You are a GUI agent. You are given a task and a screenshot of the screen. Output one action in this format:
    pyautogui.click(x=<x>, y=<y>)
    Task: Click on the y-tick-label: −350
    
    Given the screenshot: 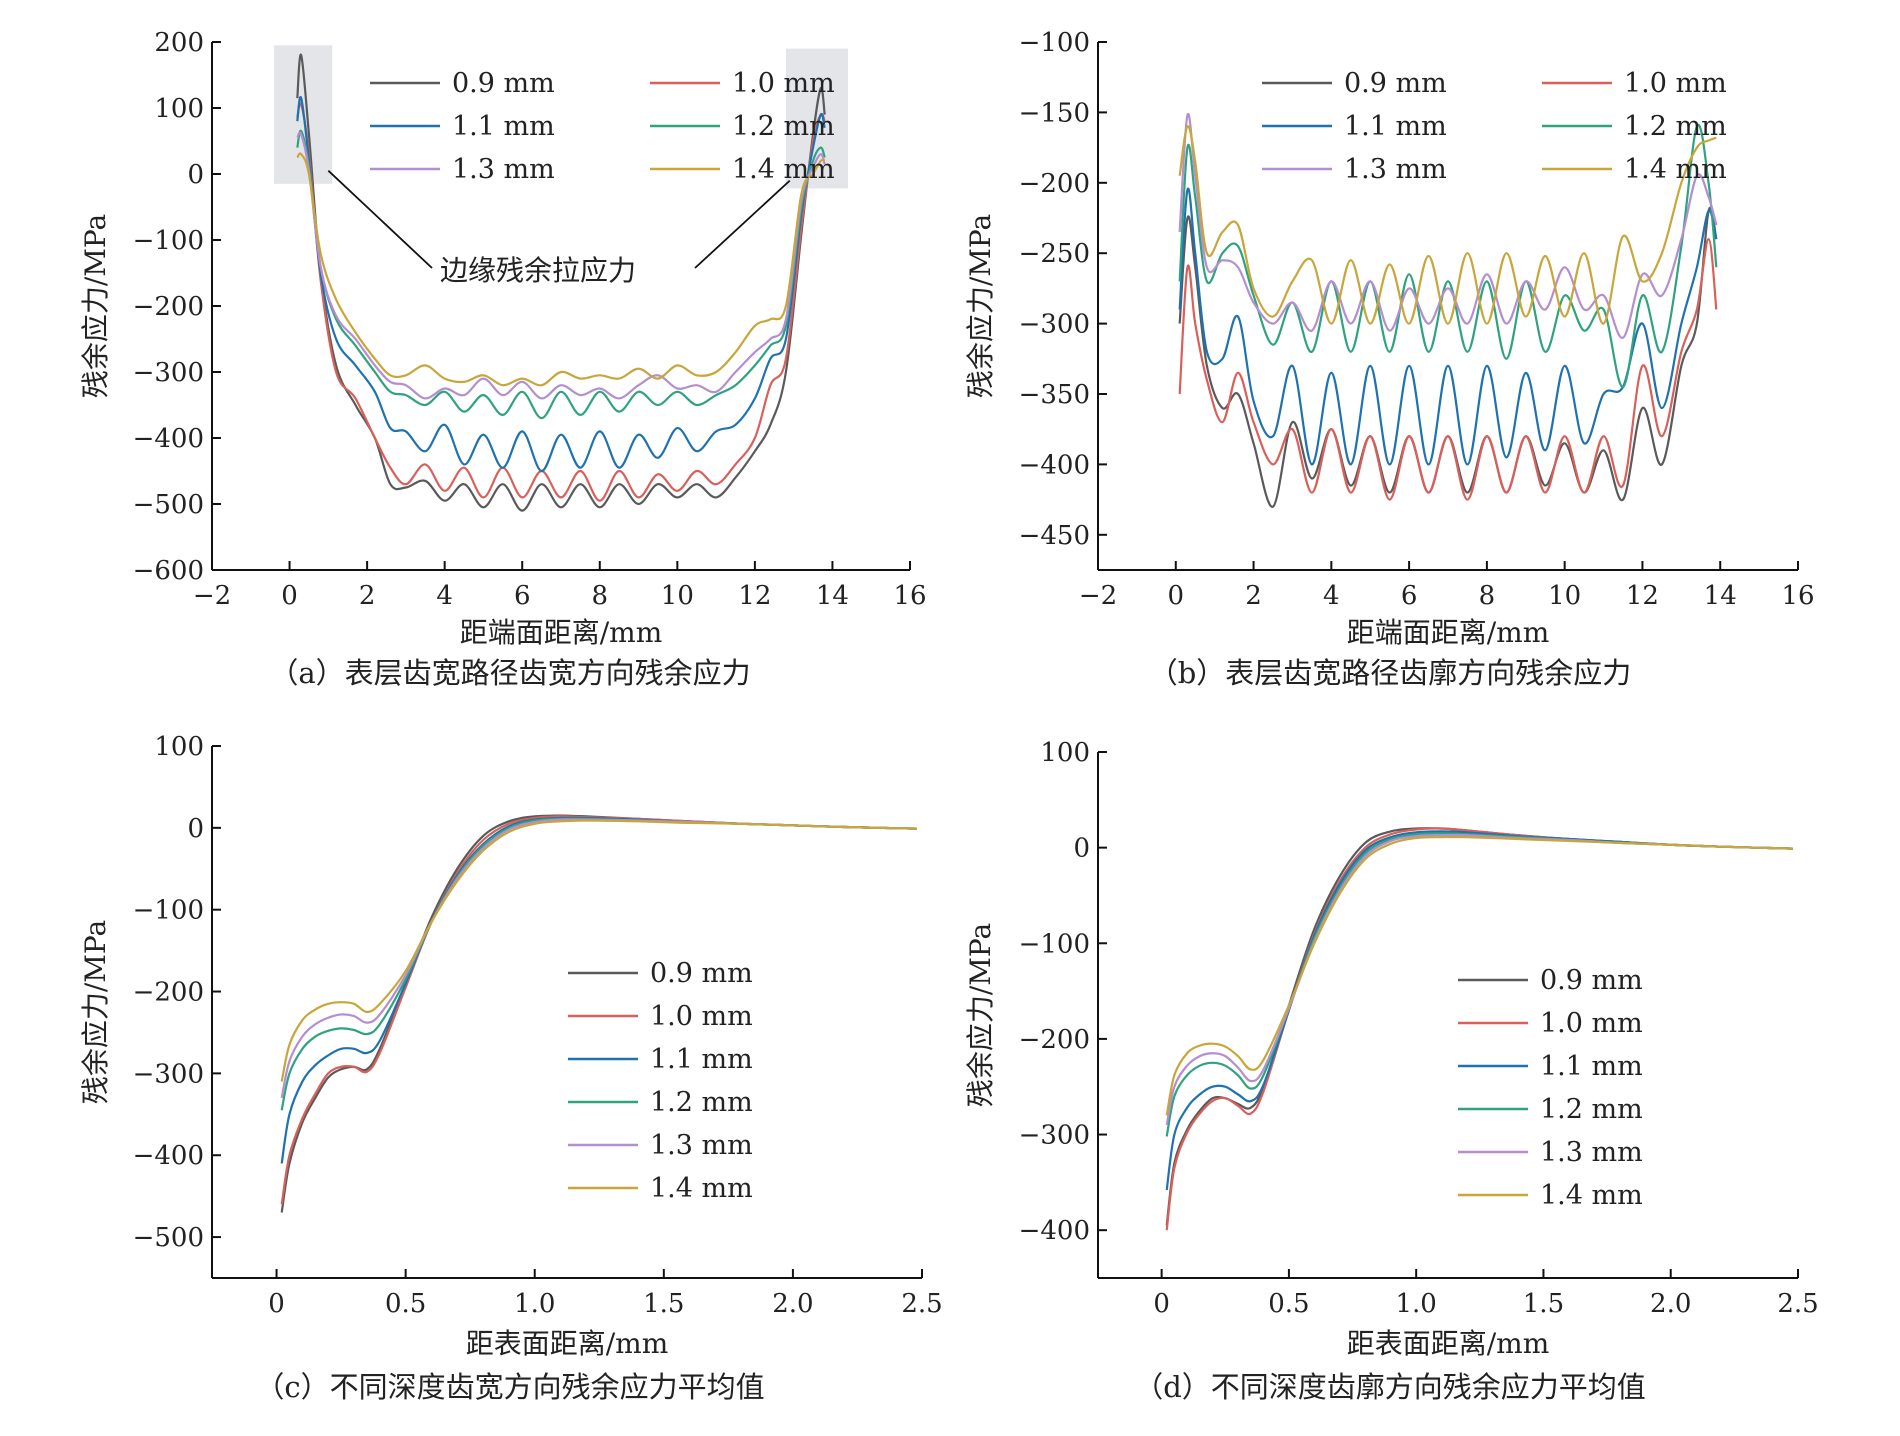 What is the action you would take?
    pyautogui.click(x=1054, y=395)
    